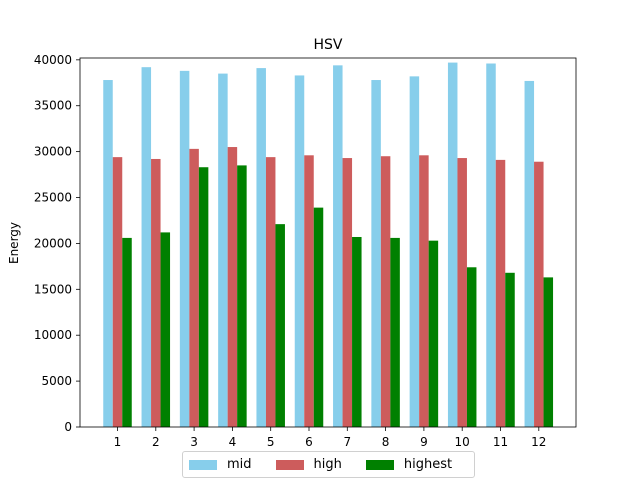  What do you see at coordinates (538, 442) in the screenshot?
I see `x-tick-label: 12` at bounding box center [538, 442].